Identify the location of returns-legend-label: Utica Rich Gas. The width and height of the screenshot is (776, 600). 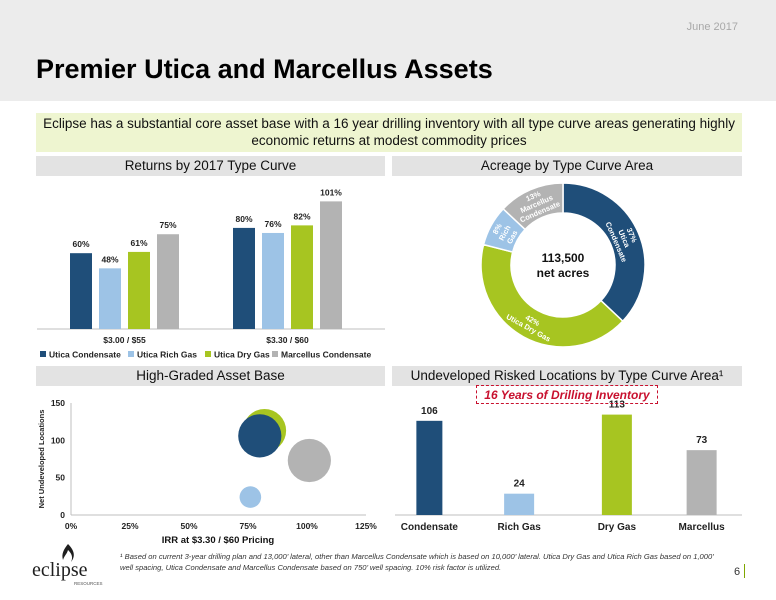
(167, 355).